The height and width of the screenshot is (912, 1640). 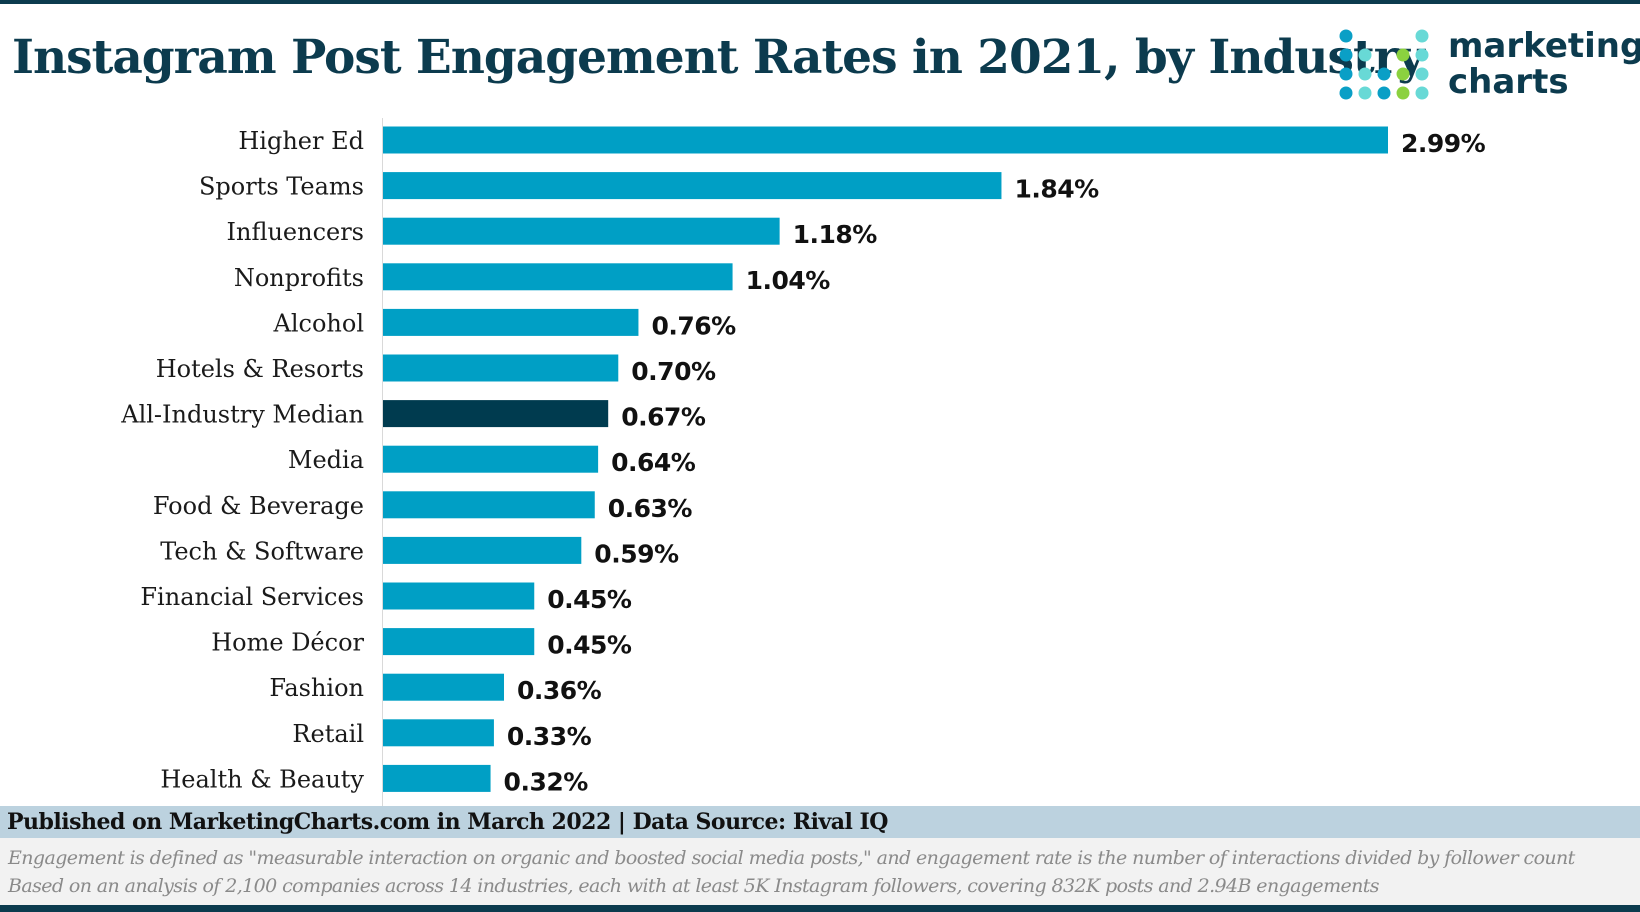 What do you see at coordinates (673, 371) in the screenshot?
I see `data-label: 0.70%` at bounding box center [673, 371].